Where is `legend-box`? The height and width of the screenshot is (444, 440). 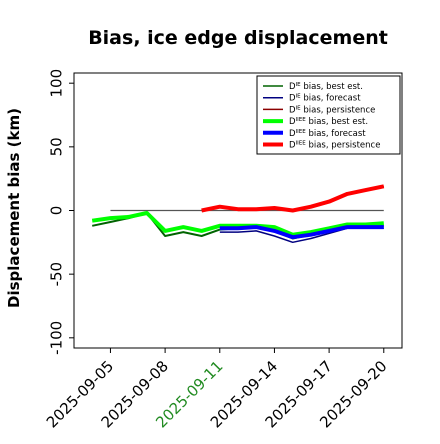
legend-box is located at coordinates (328, 115).